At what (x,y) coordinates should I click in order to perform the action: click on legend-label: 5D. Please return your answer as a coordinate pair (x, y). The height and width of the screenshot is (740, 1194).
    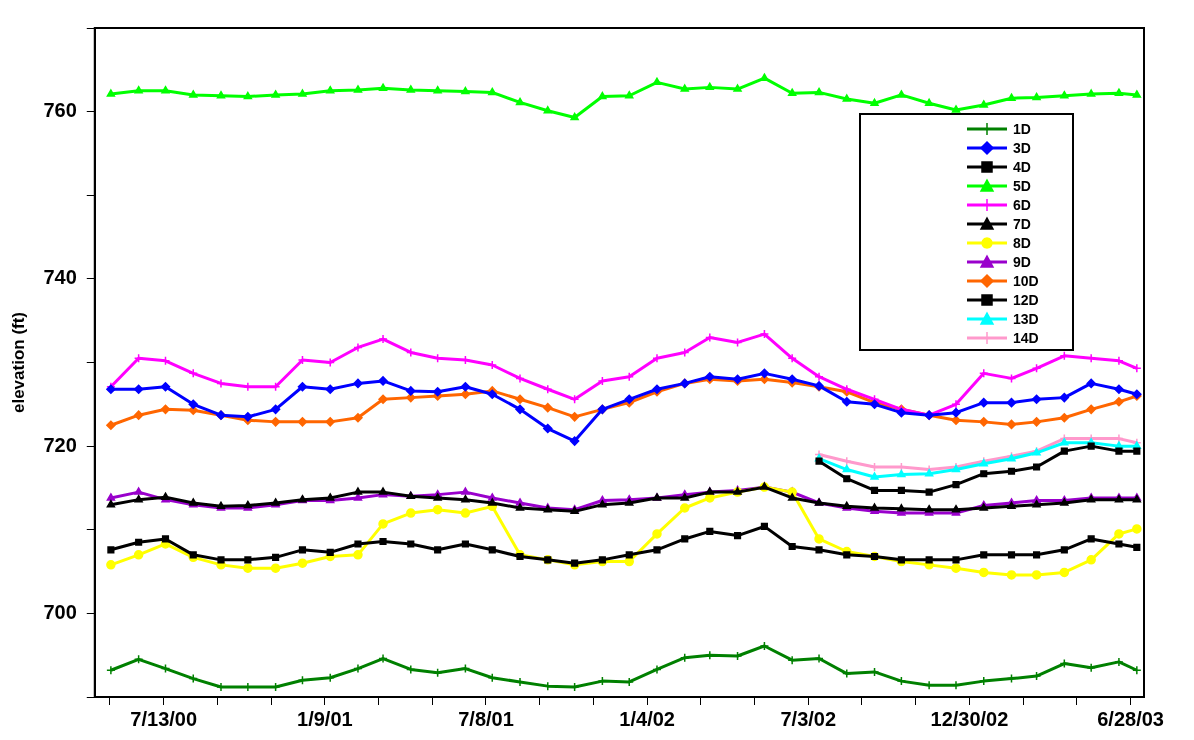
    Looking at the image, I should click on (1022, 185).